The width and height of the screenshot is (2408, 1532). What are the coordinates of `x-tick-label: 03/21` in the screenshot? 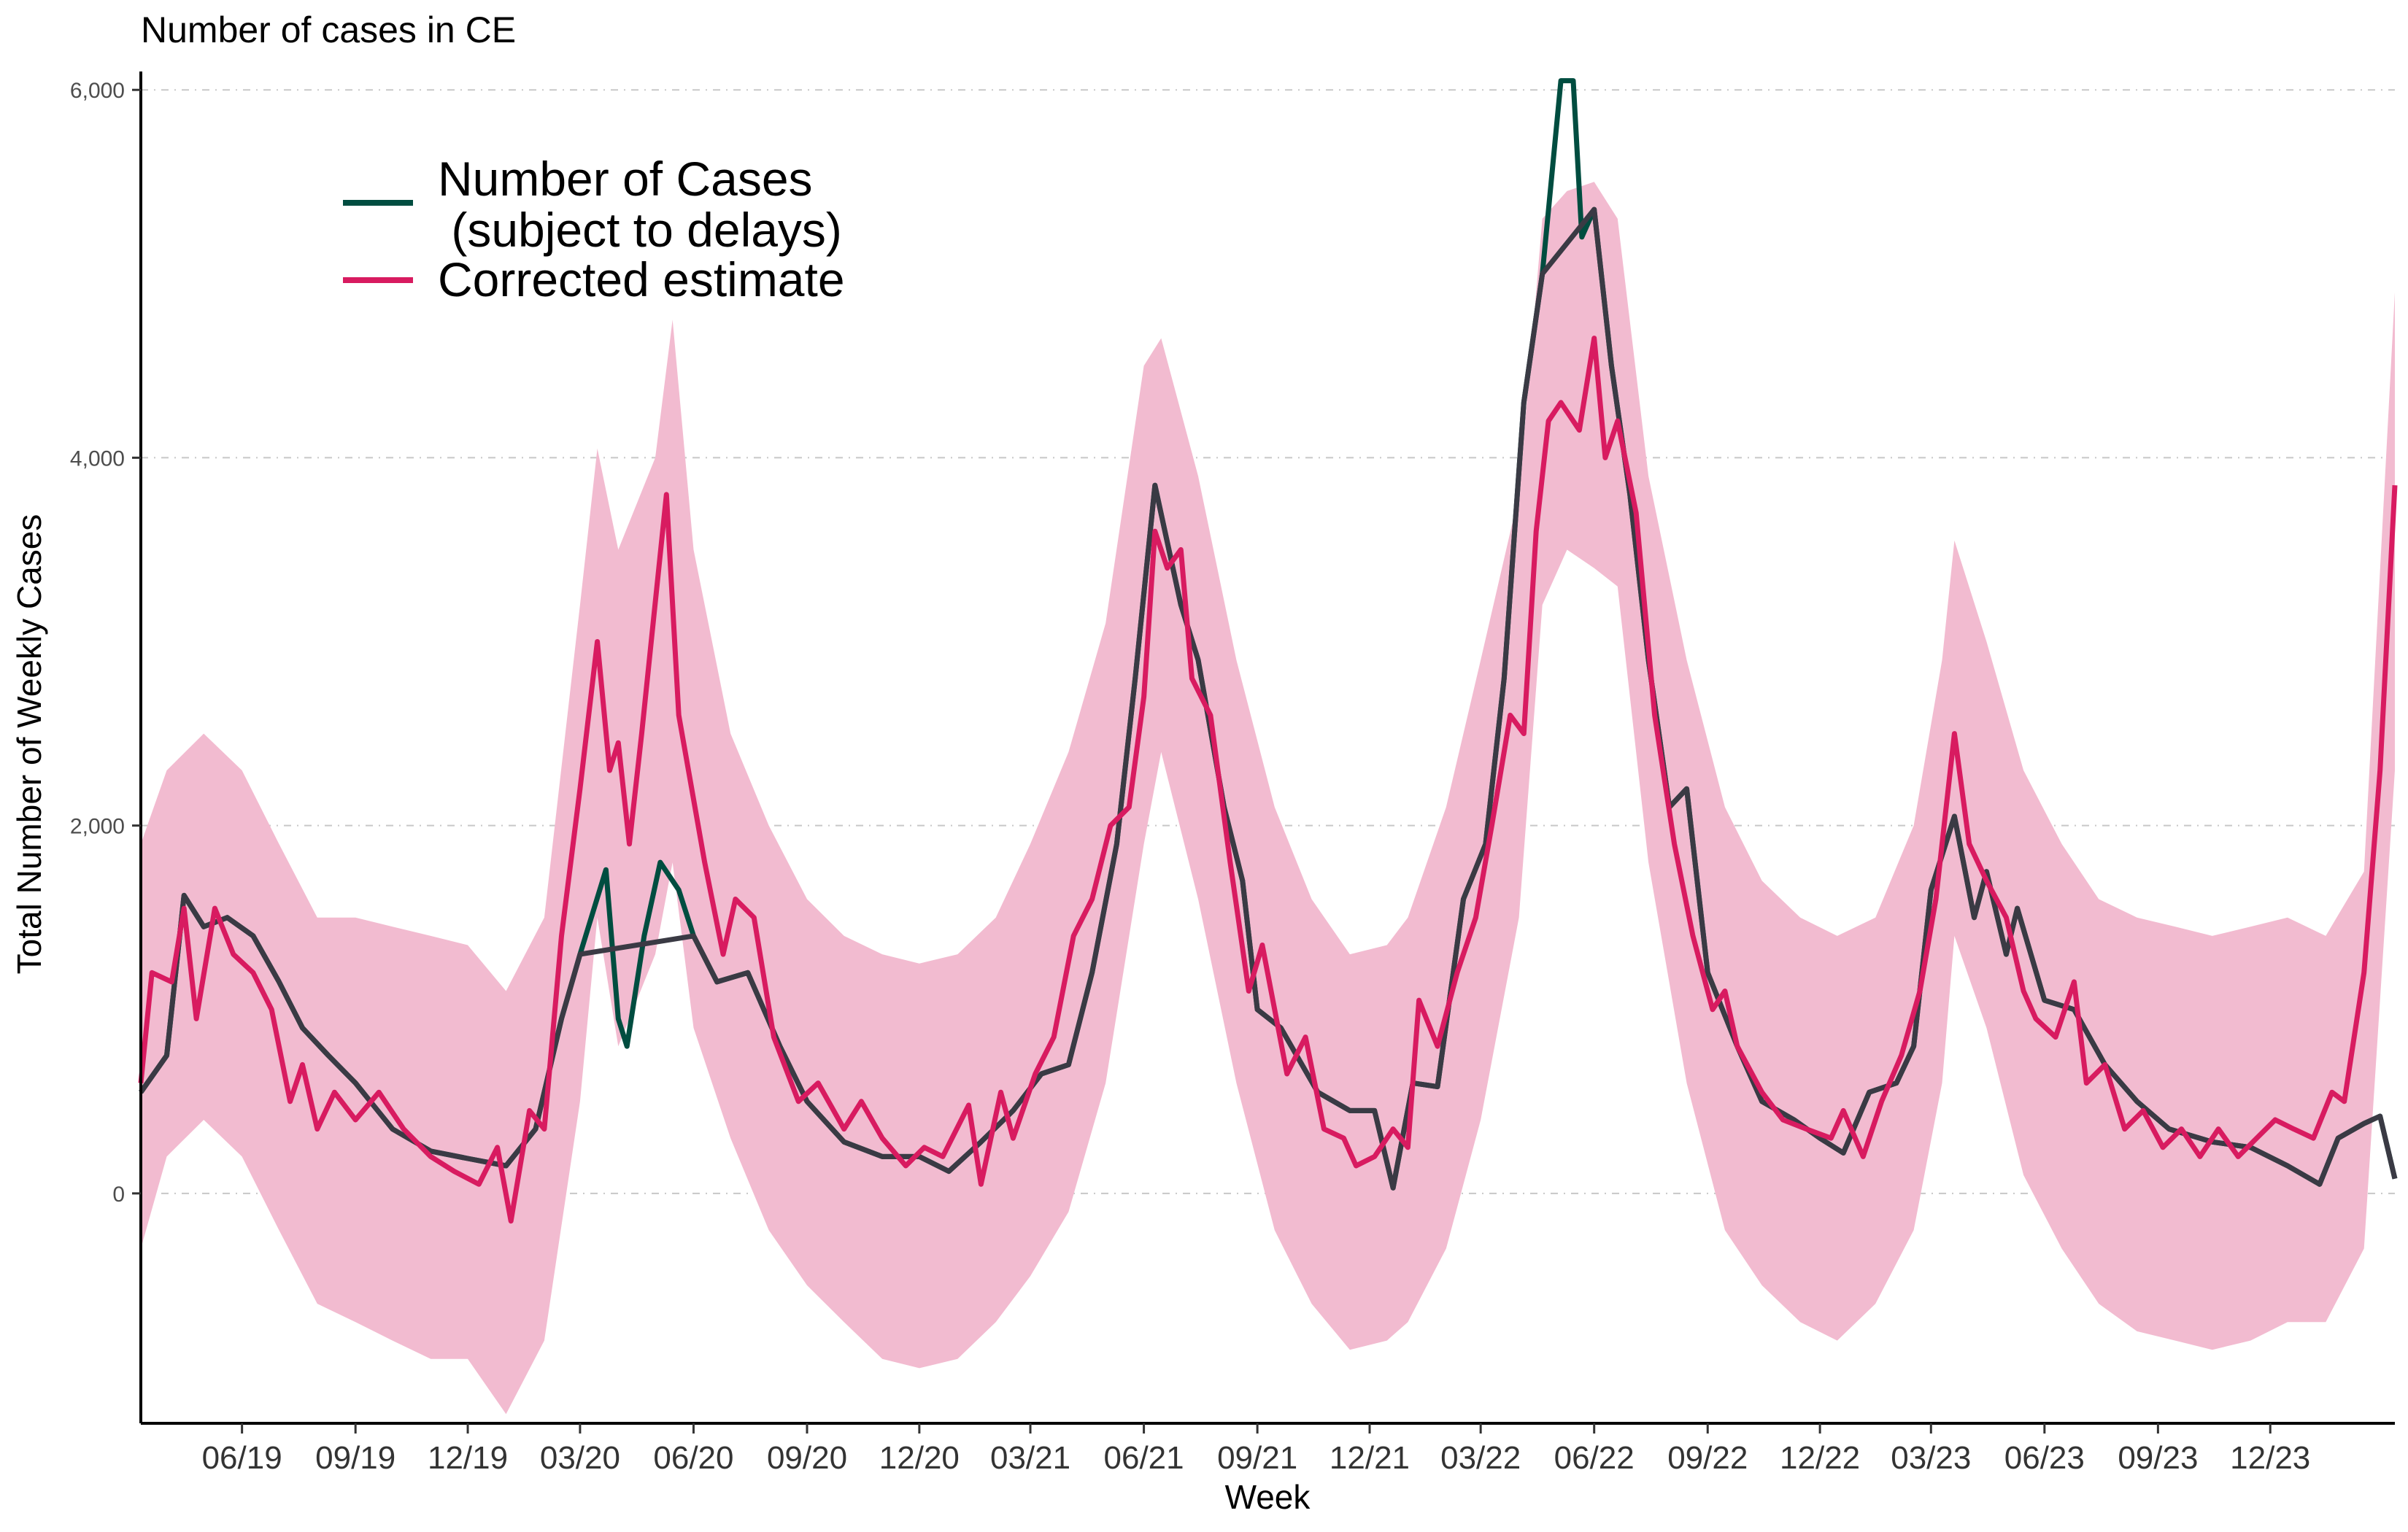 It's located at (1030, 1458).